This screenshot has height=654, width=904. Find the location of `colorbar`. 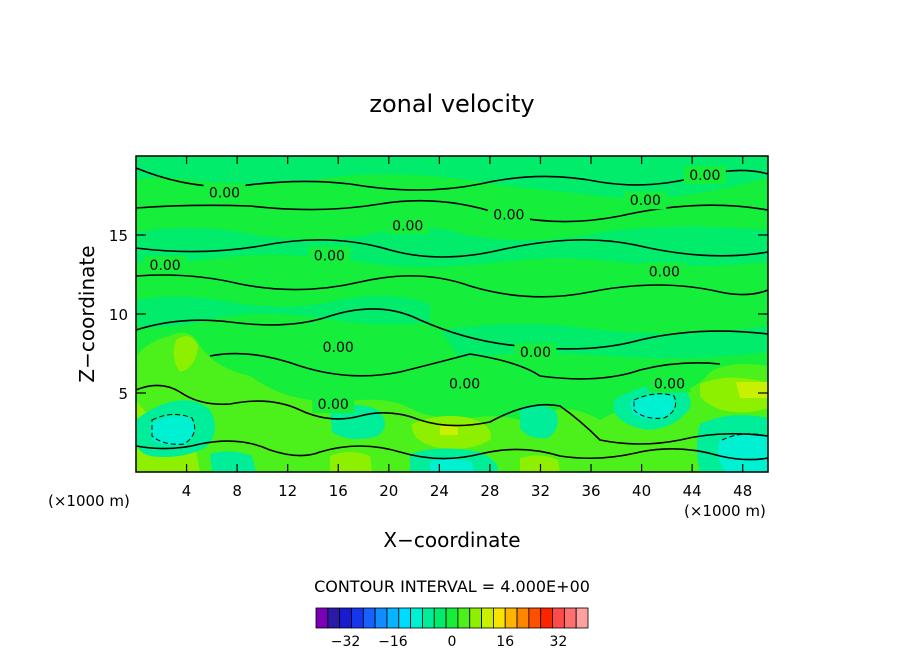

colorbar is located at coordinates (452, 618).